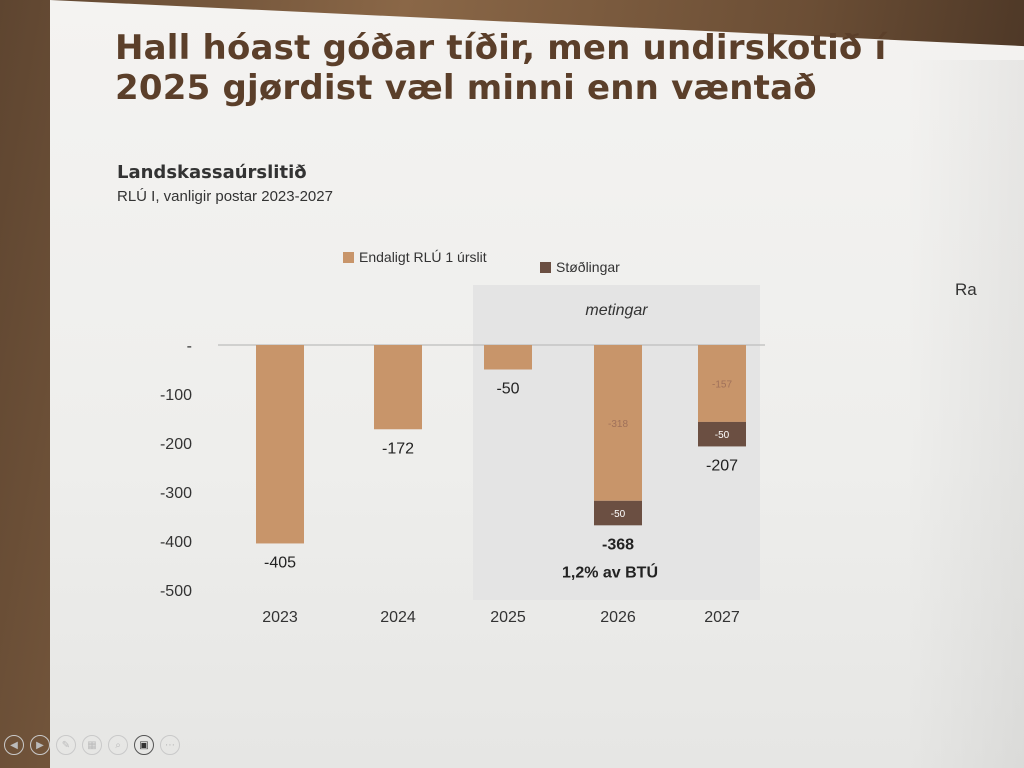 The height and width of the screenshot is (768, 1024). Describe the element at coordinates (40, 745) in the screenshot. I see `next-icon: ▶` at that location.